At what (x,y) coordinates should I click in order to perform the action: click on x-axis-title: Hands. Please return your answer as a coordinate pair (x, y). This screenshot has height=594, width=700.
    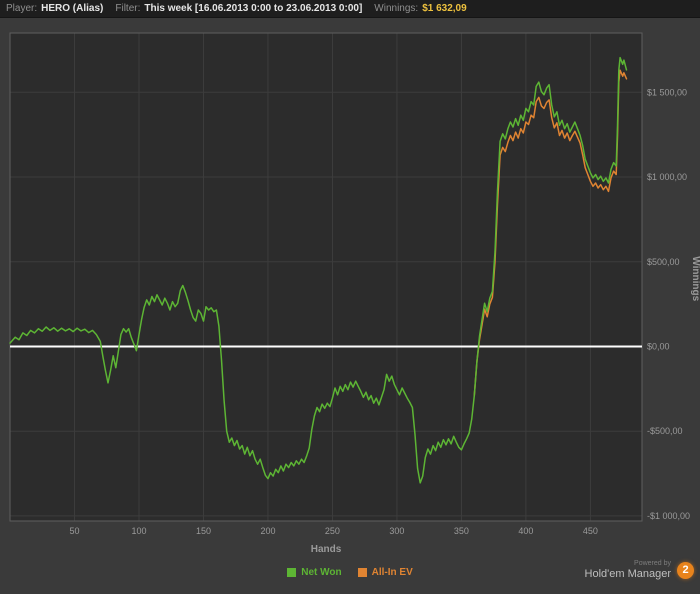
    Looking at the image, I should click on (326, 549).